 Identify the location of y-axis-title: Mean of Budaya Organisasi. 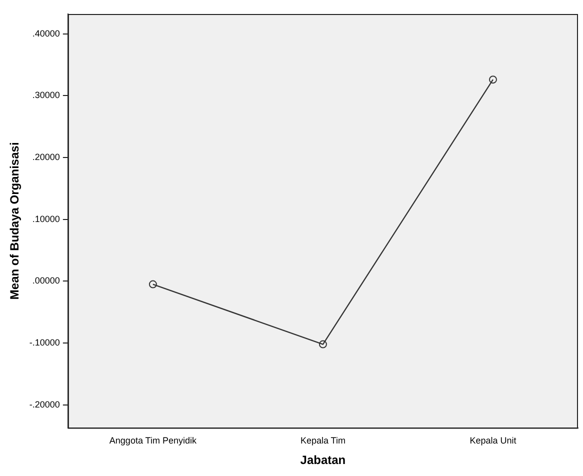
(15, 221).